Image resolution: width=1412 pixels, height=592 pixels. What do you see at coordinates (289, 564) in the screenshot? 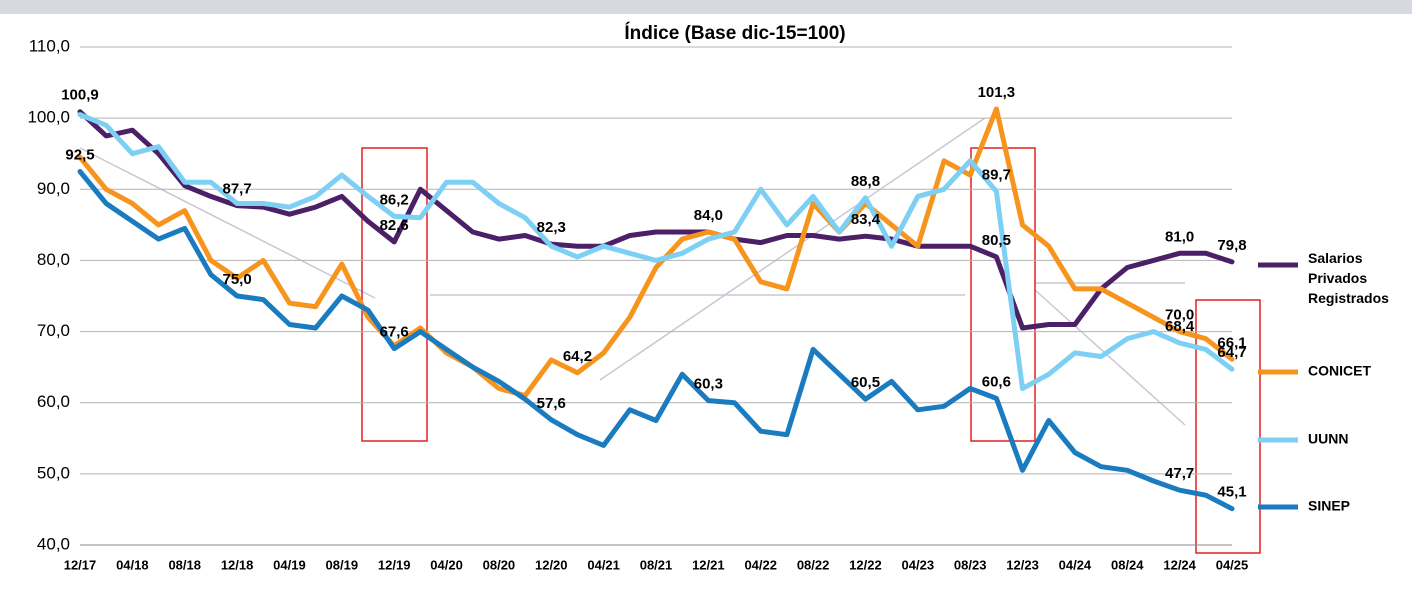
I see `x-tick-label: 04/19` at bounding box center [289, 564].